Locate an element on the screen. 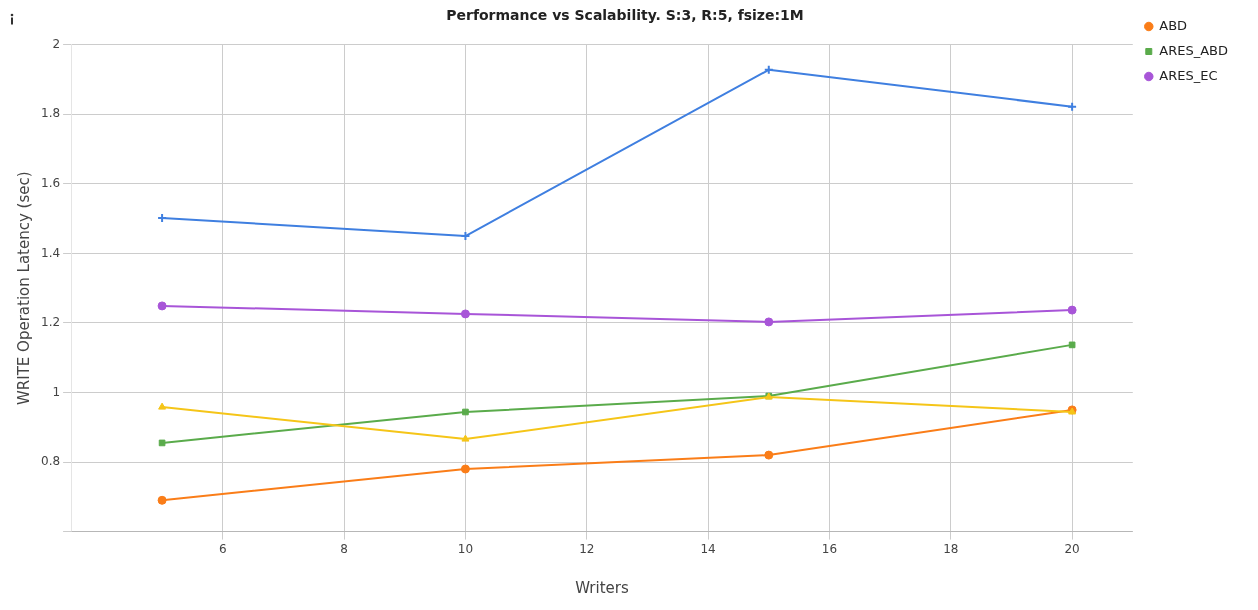 This screenshot has width=1258, height=610. chart-title: Performance vs Scalability. S:3, R:5, fsize:1M is located at coordinates (625, 15).